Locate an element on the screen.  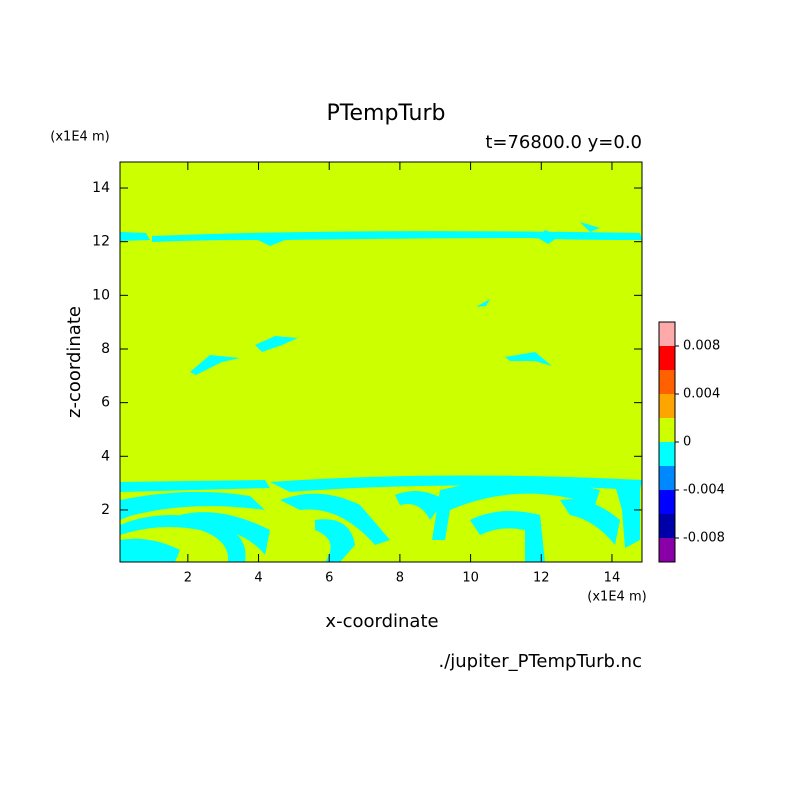
x-tick-label: 4 is located at coordinates (258, 578).